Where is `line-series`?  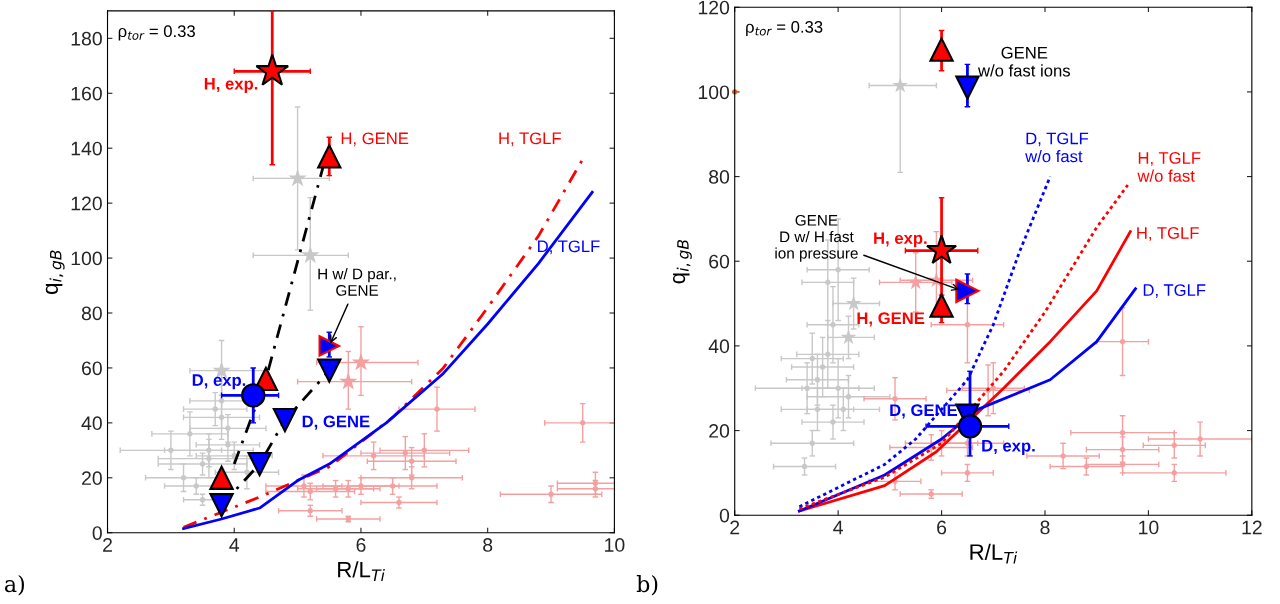
line-series is located at coordinates (967, 400).